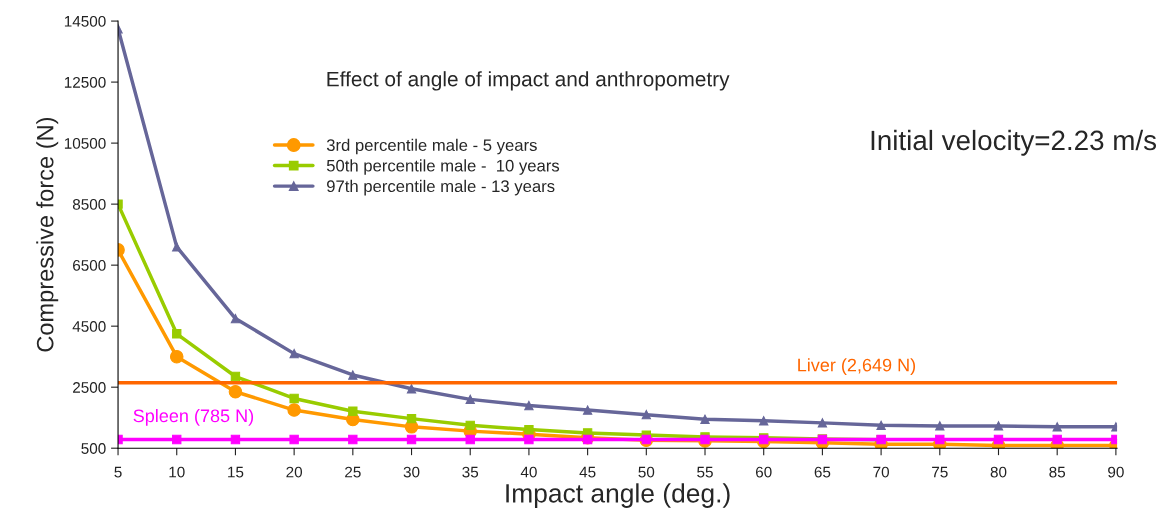 Image resolution: width=1163 pixels, height=514 pixels. What do you see at coordinates (528, 472) in the screenshot?
I see `x-tick-label: 40` at bounding box center [528, 472].